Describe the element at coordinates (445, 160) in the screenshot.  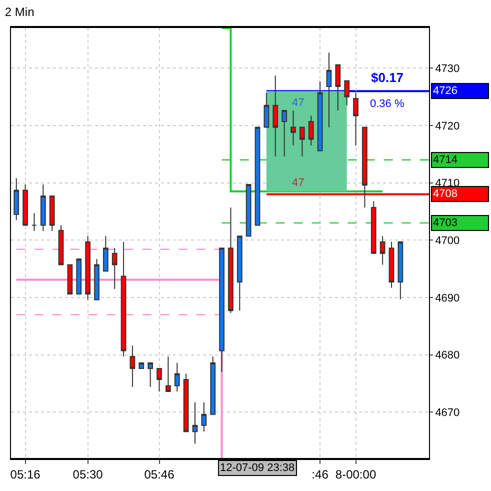
I see `ref-line-label: 4714` at that location.